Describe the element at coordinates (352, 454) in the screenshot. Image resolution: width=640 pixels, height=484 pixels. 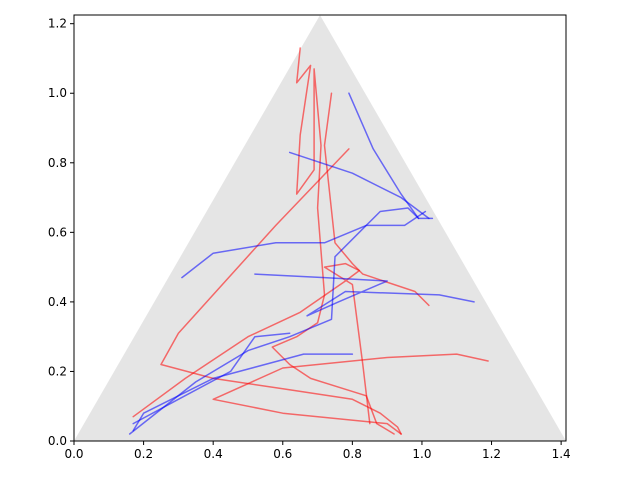
I see `x-tick-label: 0.8` at that location.